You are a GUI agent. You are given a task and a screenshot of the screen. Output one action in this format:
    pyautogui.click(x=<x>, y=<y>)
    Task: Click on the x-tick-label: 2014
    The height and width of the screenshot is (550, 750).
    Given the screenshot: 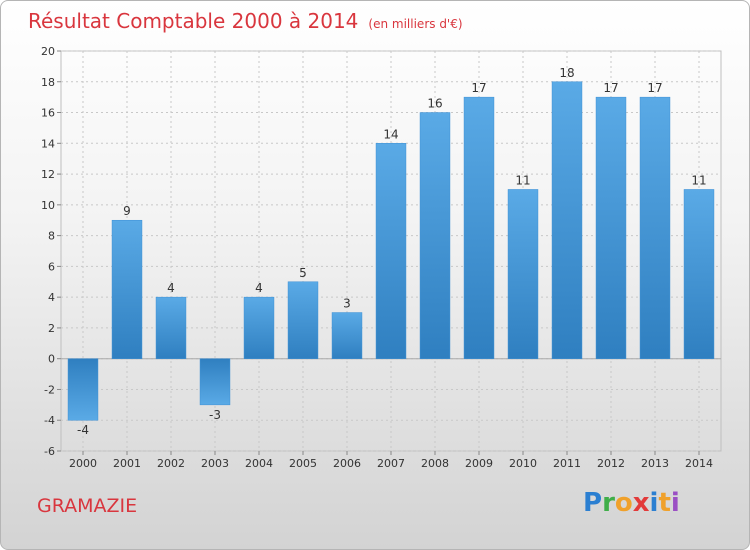 What is the action you would take?
    pyautogui.click(x=699, y=463)
    